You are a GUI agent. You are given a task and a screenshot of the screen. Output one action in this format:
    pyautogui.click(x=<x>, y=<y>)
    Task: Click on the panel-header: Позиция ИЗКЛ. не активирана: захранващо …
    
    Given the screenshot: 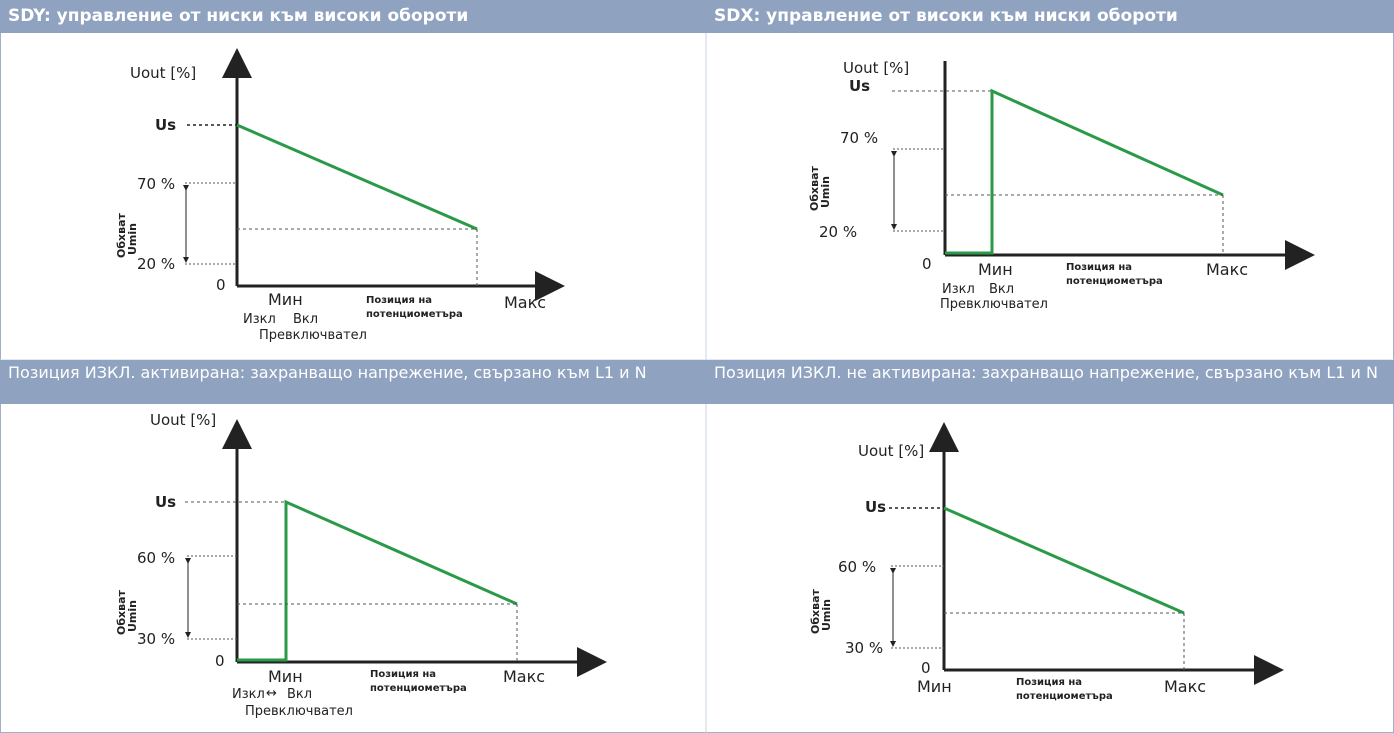 What is the action you would take?
    pyautogui.click(x=1050, y=382)
    